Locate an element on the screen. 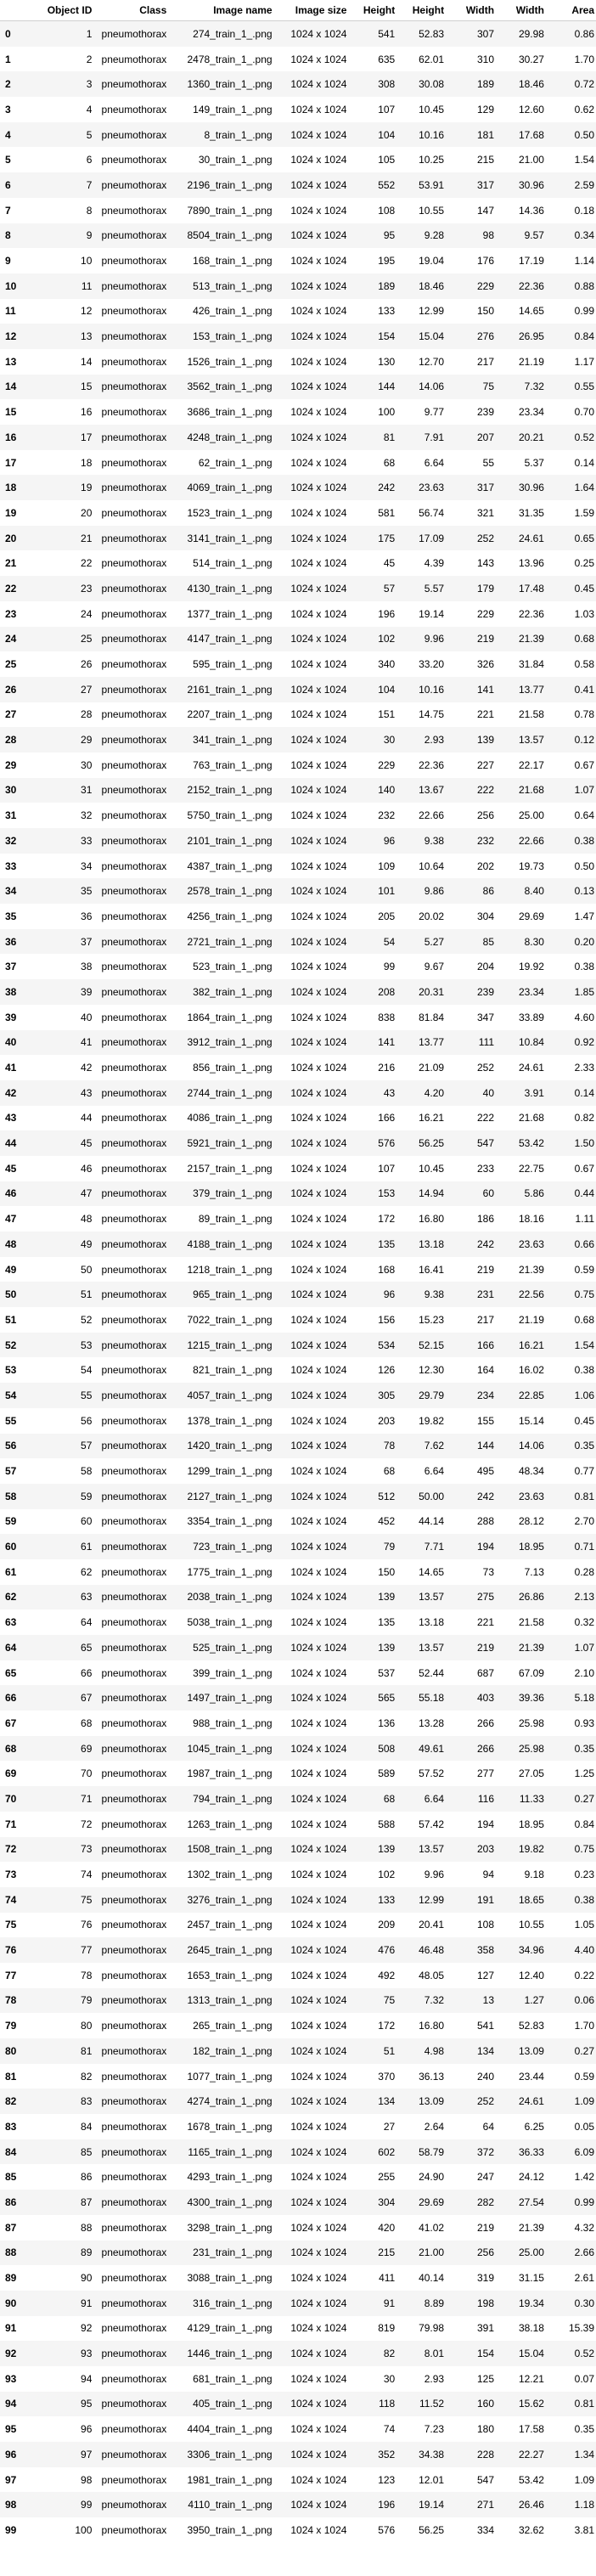 This screenshot has height=2576, width=596. row-index: 84 is located at coordinates (18, 2152).